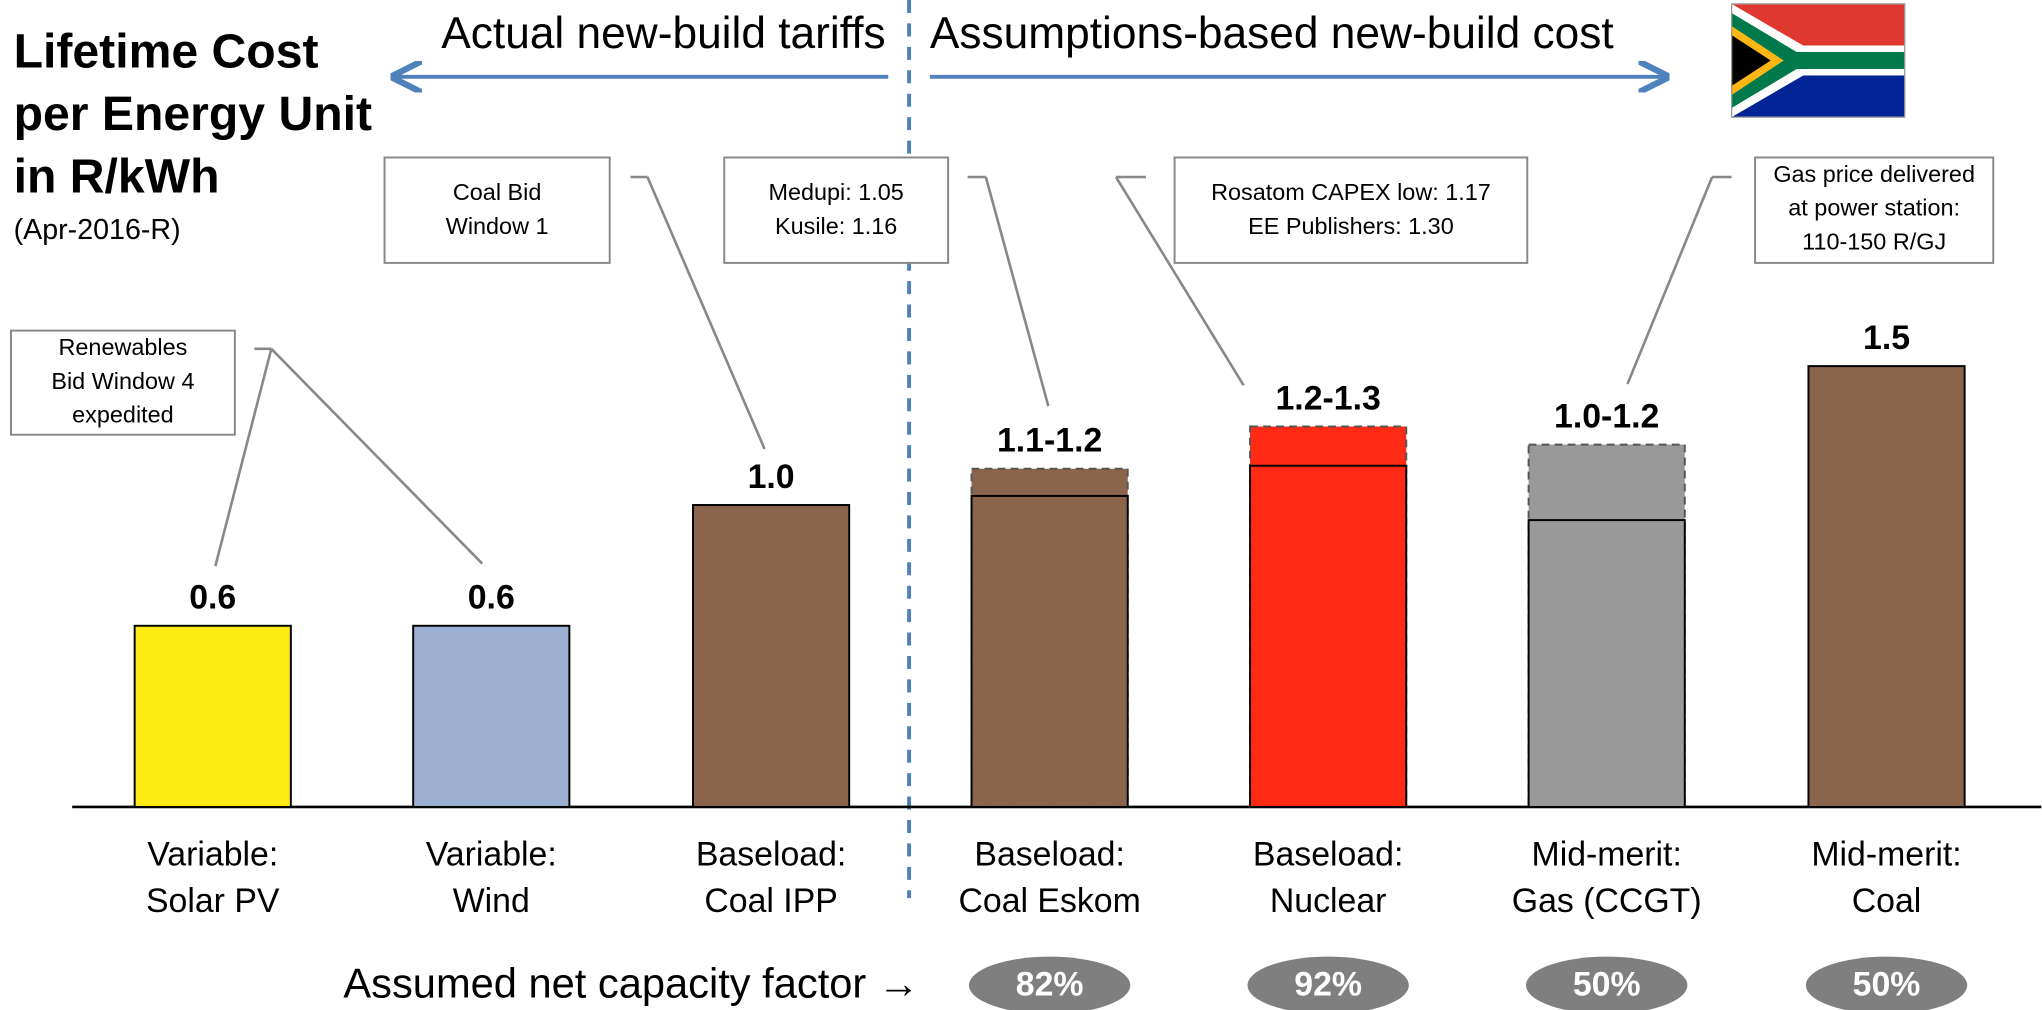 The image size is (2042, 1010). What do you see at coordinates (1351, 226) in the screenshot?
I see `annotation-text: EE Publishers: 1.30` at bounding box center [1351, 226].